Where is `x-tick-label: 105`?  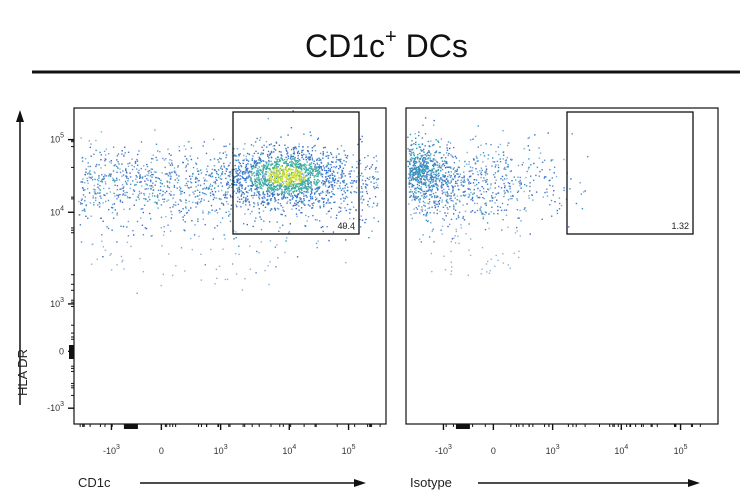
x-tick-label: 105 is located at coordinates (349, 450).